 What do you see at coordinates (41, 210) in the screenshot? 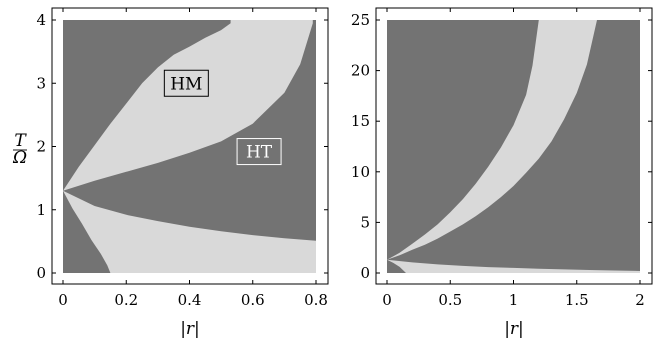
I see `y-tick-label: 1` at bounding box center [41, 210].